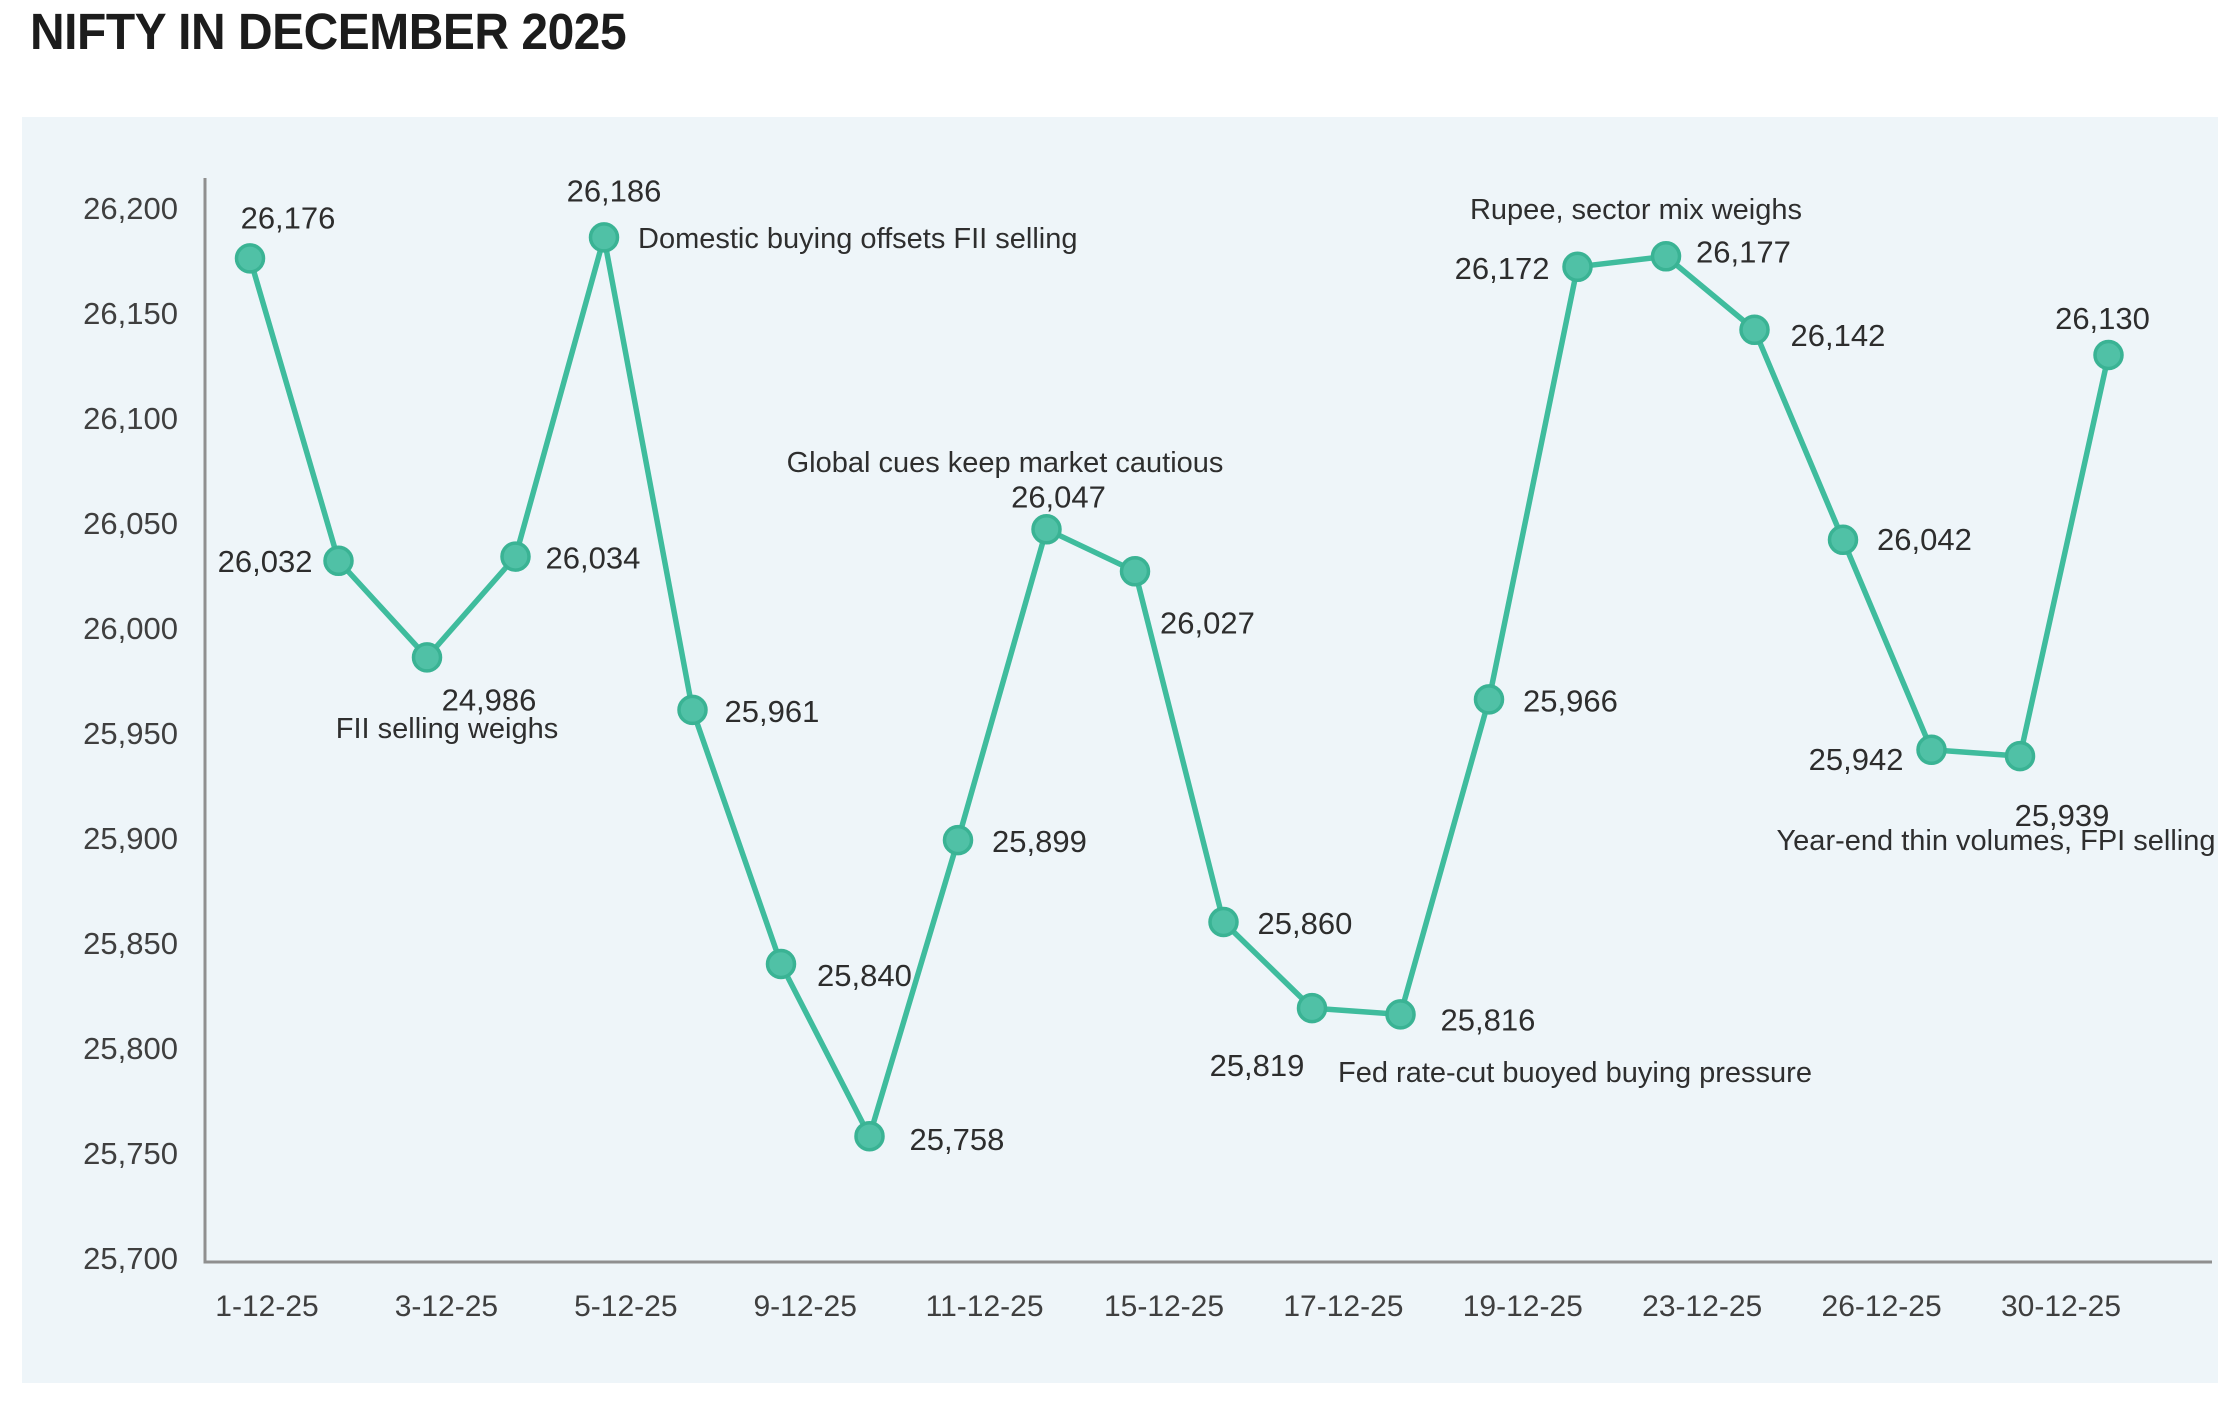 Image resolution: width=2228 pixels, height=1403 pixels. Describe the element at coordinates (446, 1306) in the screenshot. I see `x-tick-label: 3-12-25` at that location.